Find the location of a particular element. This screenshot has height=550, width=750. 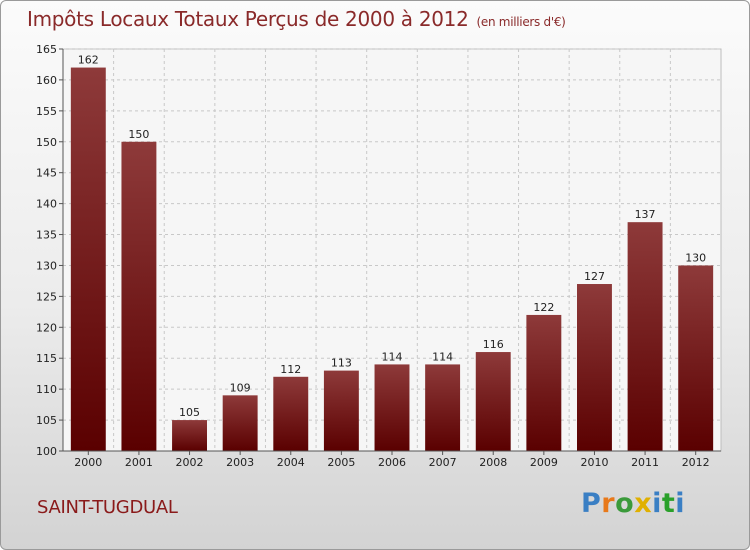

unit-note: (en milliers d'€) is located at coordinates (521, 22).